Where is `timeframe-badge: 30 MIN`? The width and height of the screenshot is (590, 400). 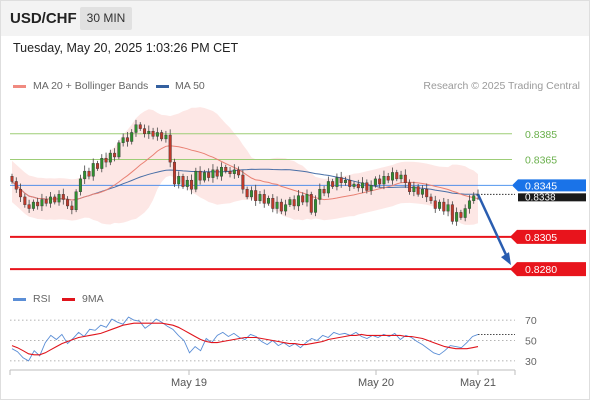 timeframe-badge: 30 MIN is located at coordinates (106, 18).